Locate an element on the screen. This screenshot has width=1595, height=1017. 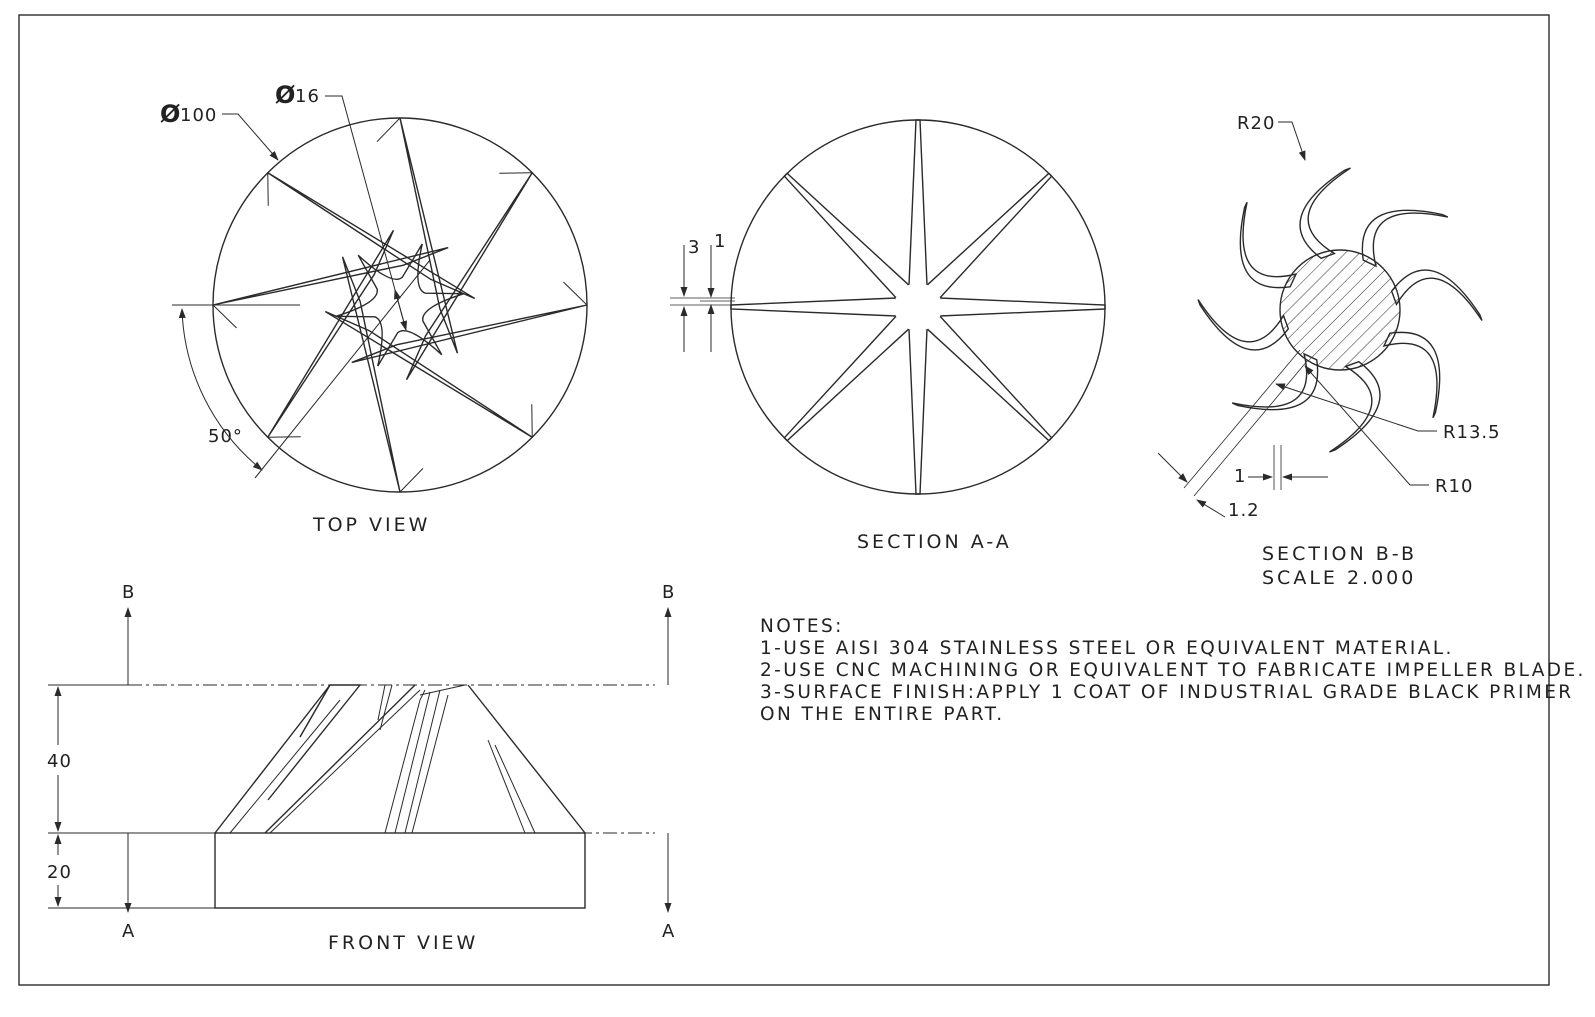
section-bb-hub is located at coordinates (1340, 310).